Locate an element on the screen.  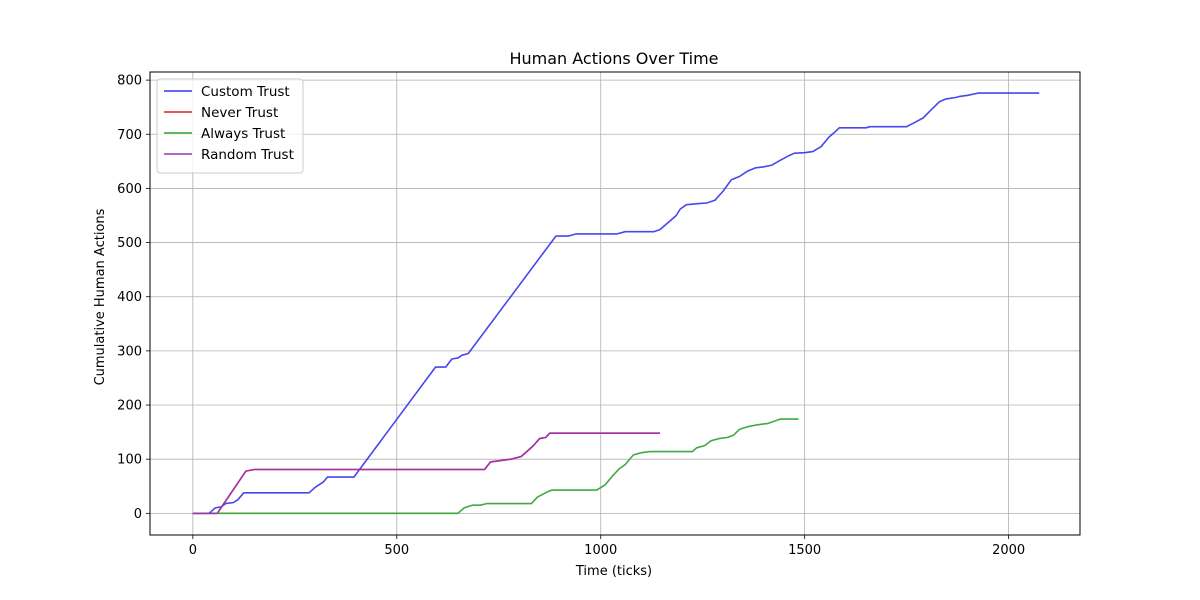
y-tick-label: 800 is located at coordinates (129, 81).